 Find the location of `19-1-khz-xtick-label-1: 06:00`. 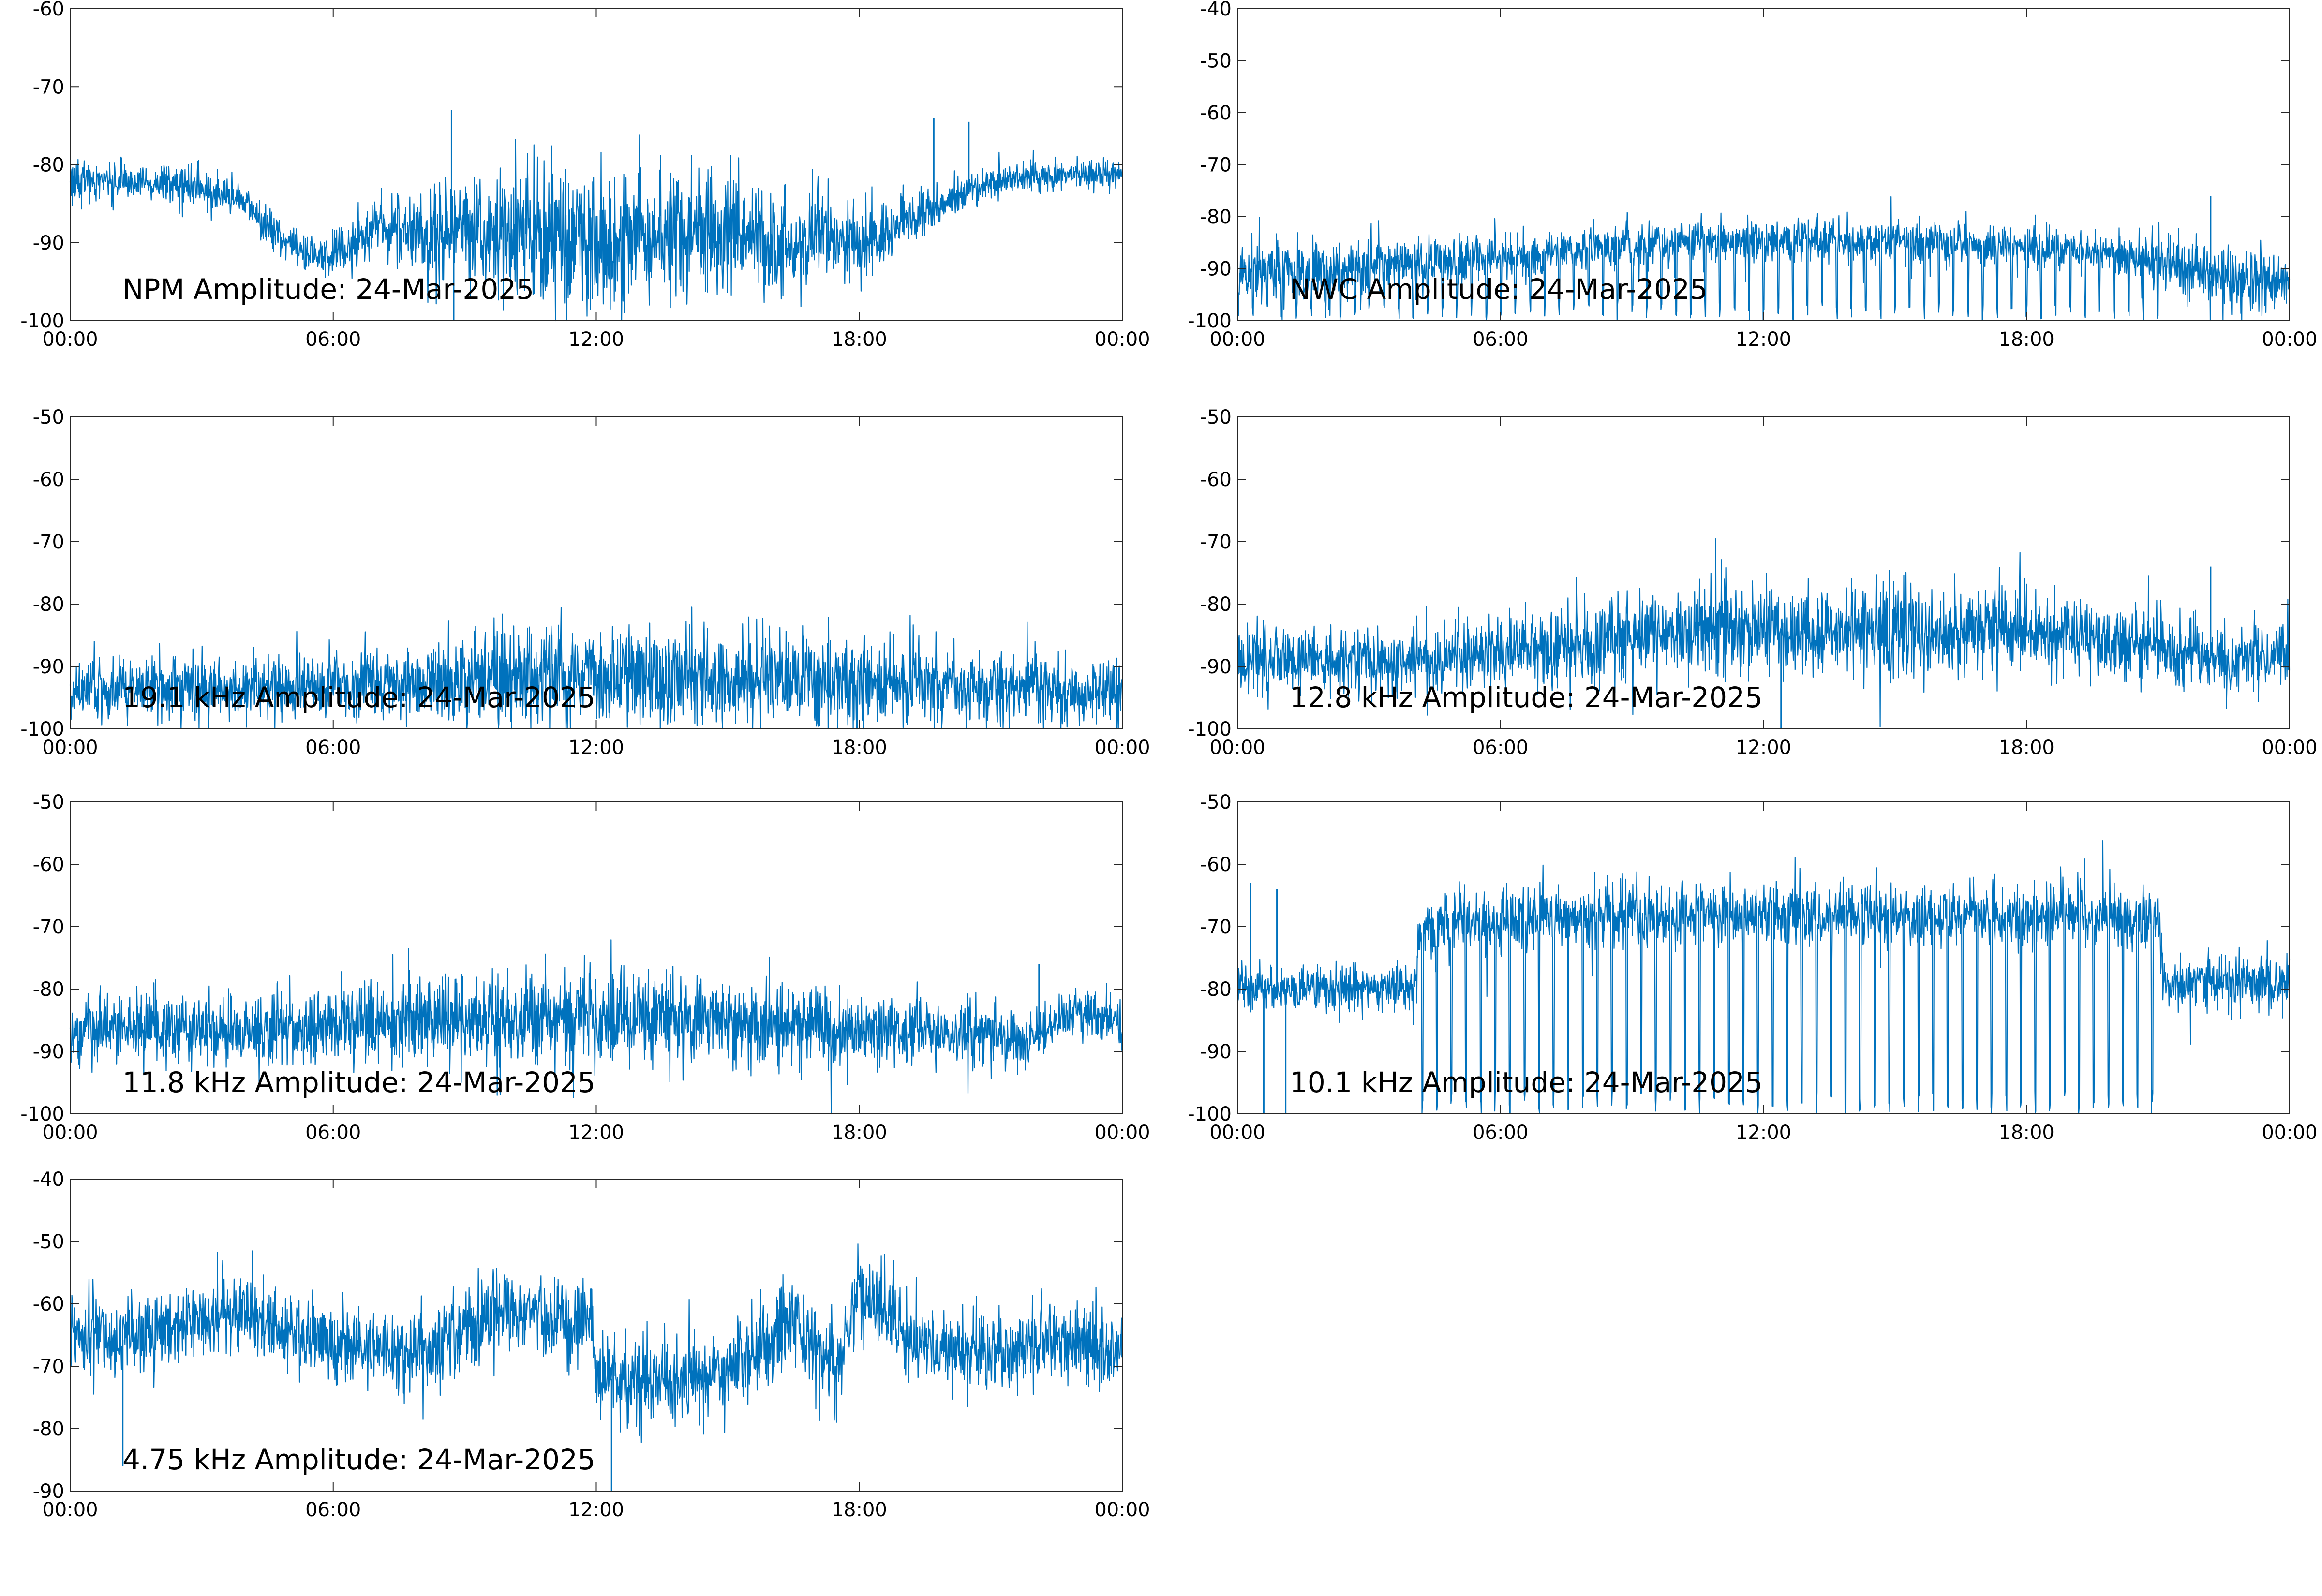

19-1-khz-xtick-label-1: 06:00 is located at coordinates (333, 748).